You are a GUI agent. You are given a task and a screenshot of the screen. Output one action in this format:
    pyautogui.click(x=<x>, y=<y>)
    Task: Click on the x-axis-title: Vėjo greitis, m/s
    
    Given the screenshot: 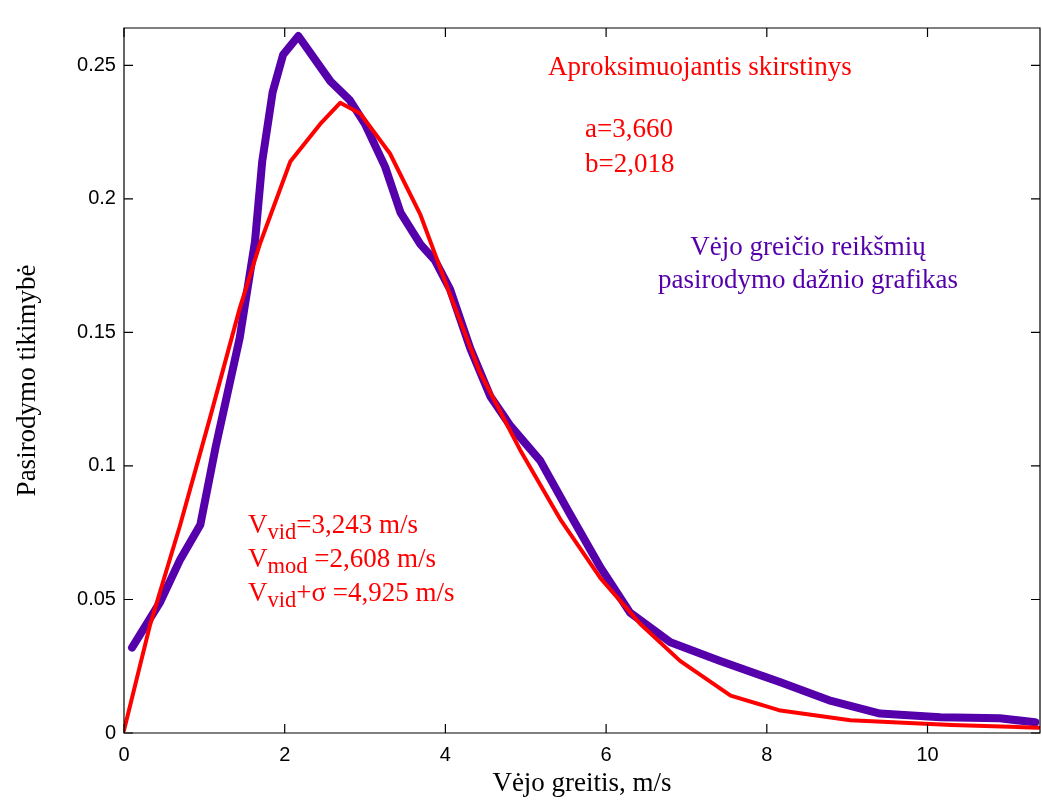 What is the action you would take?
    pyautogui.click(x=582, y=781)
    